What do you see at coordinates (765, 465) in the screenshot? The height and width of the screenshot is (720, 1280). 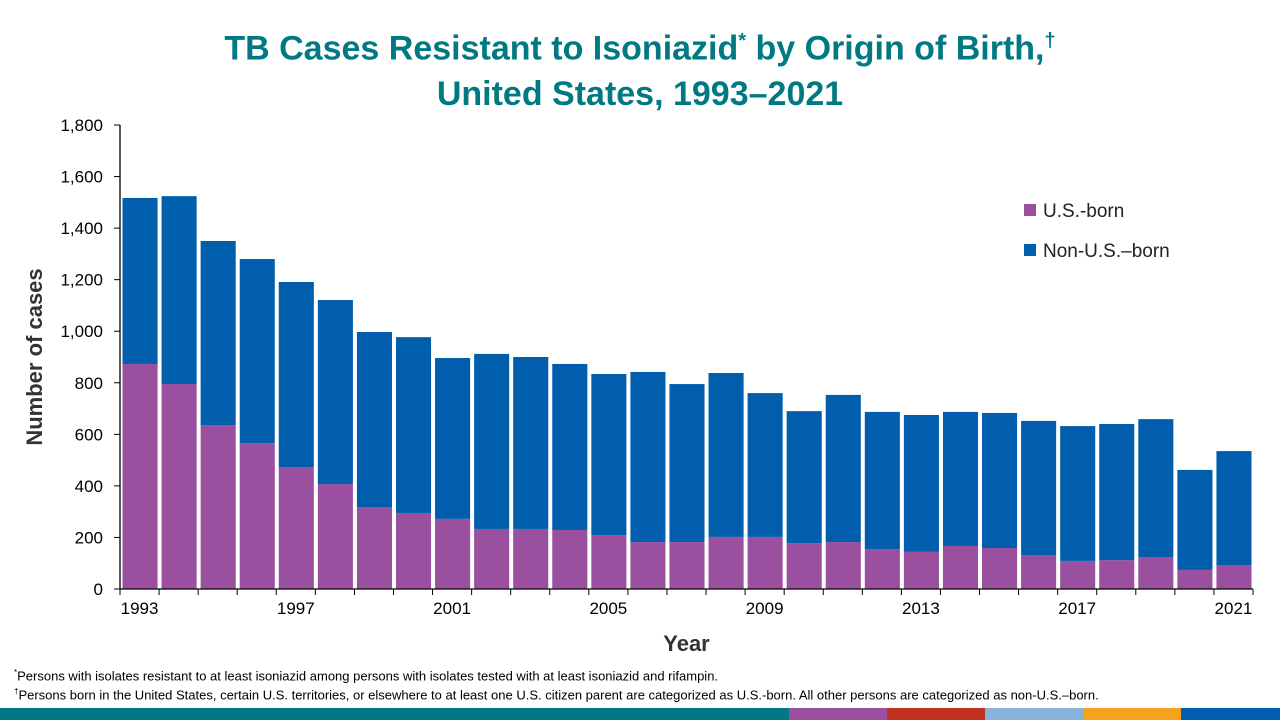 I see `bar-non-us-born-2009` at bounding box center [765, 465].